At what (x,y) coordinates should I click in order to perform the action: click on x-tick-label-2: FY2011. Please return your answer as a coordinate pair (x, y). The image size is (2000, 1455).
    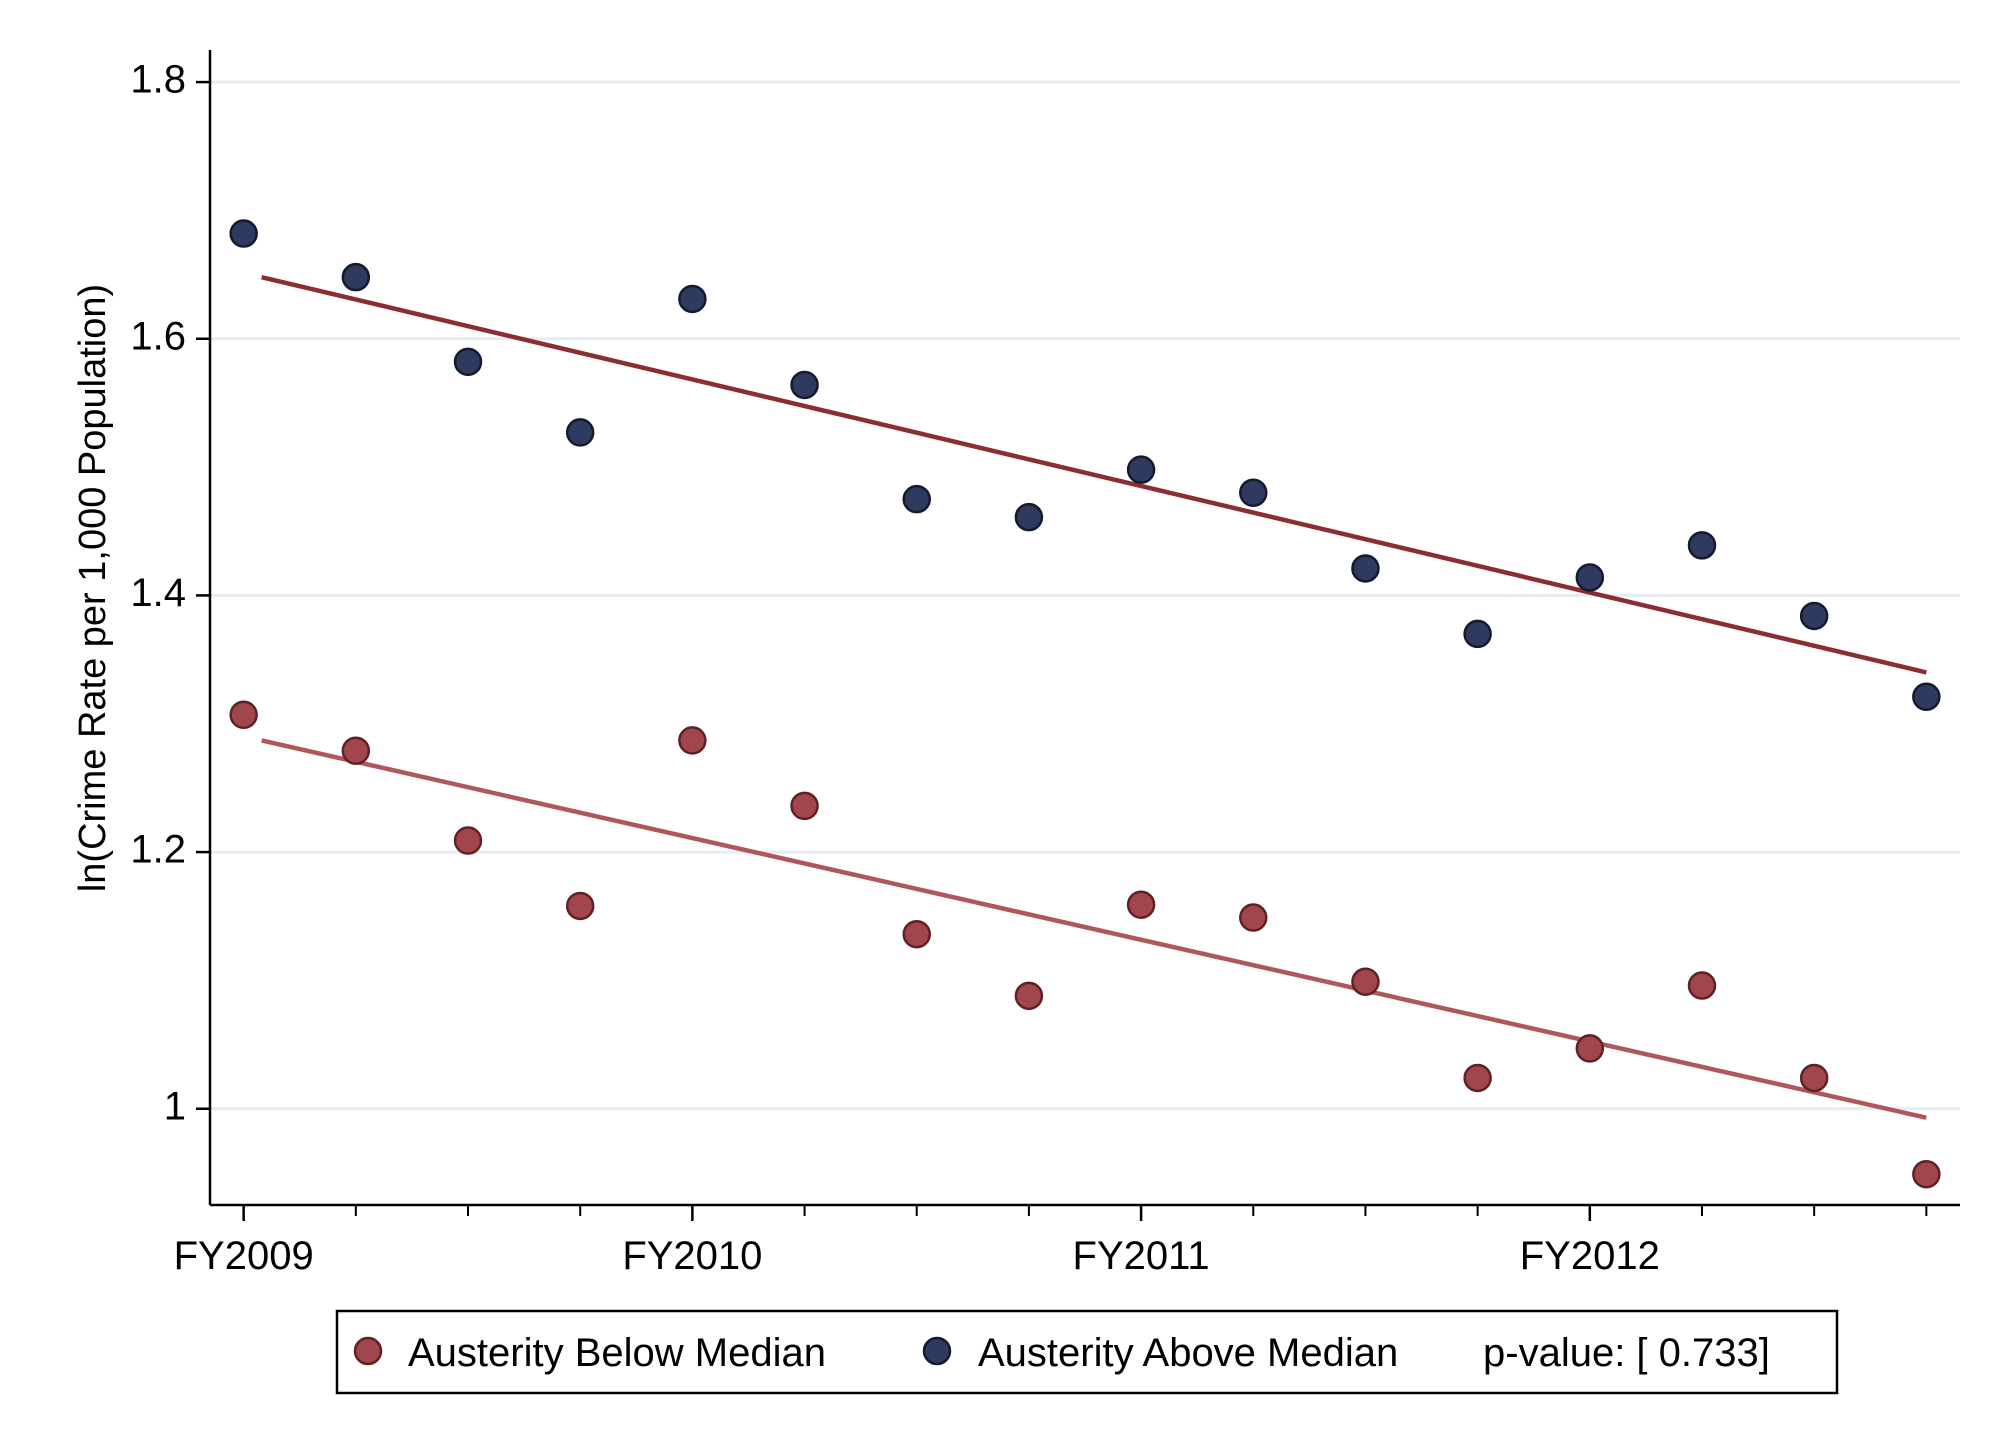
    Looking at the image, I should click on (1141, 1256).